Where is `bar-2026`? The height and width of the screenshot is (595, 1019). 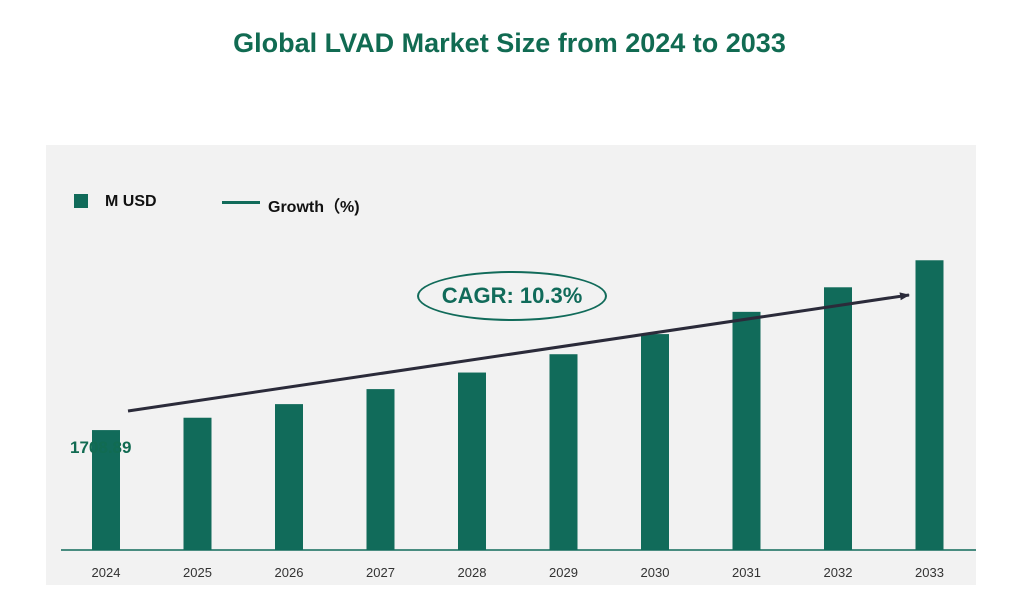
bar-2026 is located at coordinates (289, 477).